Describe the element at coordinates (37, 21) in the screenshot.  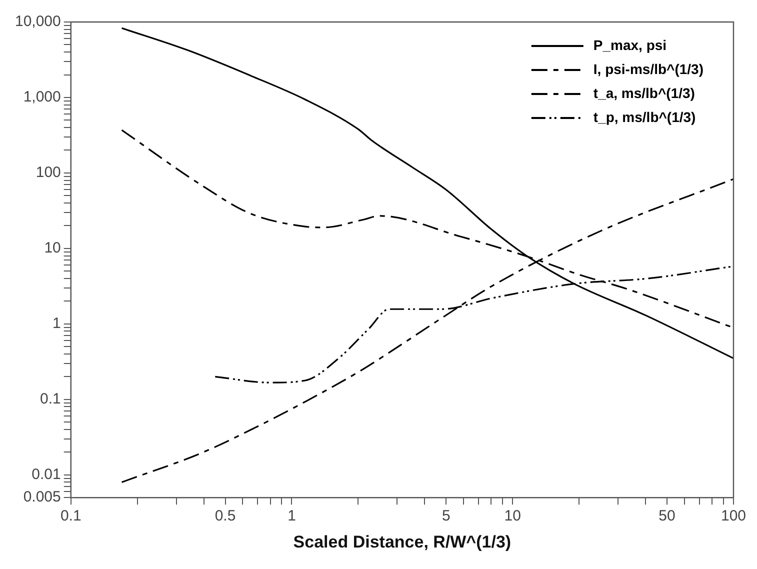
I see `y-tick-label: 10,000` at that location.